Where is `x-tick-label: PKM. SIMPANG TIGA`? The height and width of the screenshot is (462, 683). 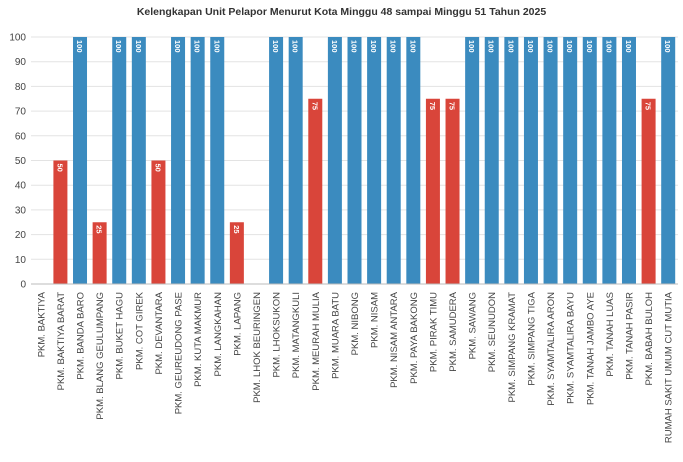 x-tick-label: PKM. SIMPANG TIGA is located at coordinates (531, 338).